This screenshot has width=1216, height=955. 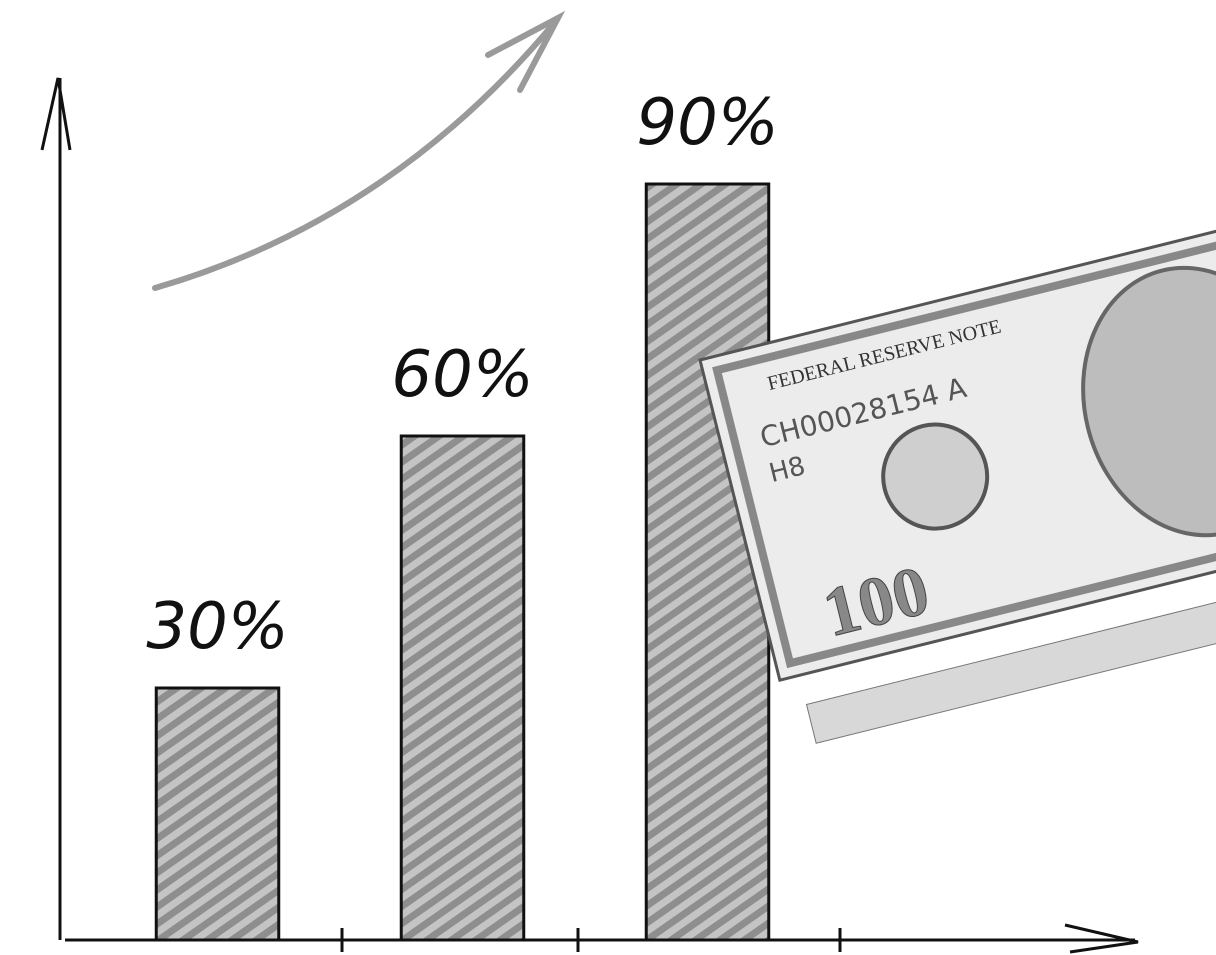 What do you see at coordinates (359, 150) in the screenshot?
I see `trend-arrow` at bounding box center [359, 150].